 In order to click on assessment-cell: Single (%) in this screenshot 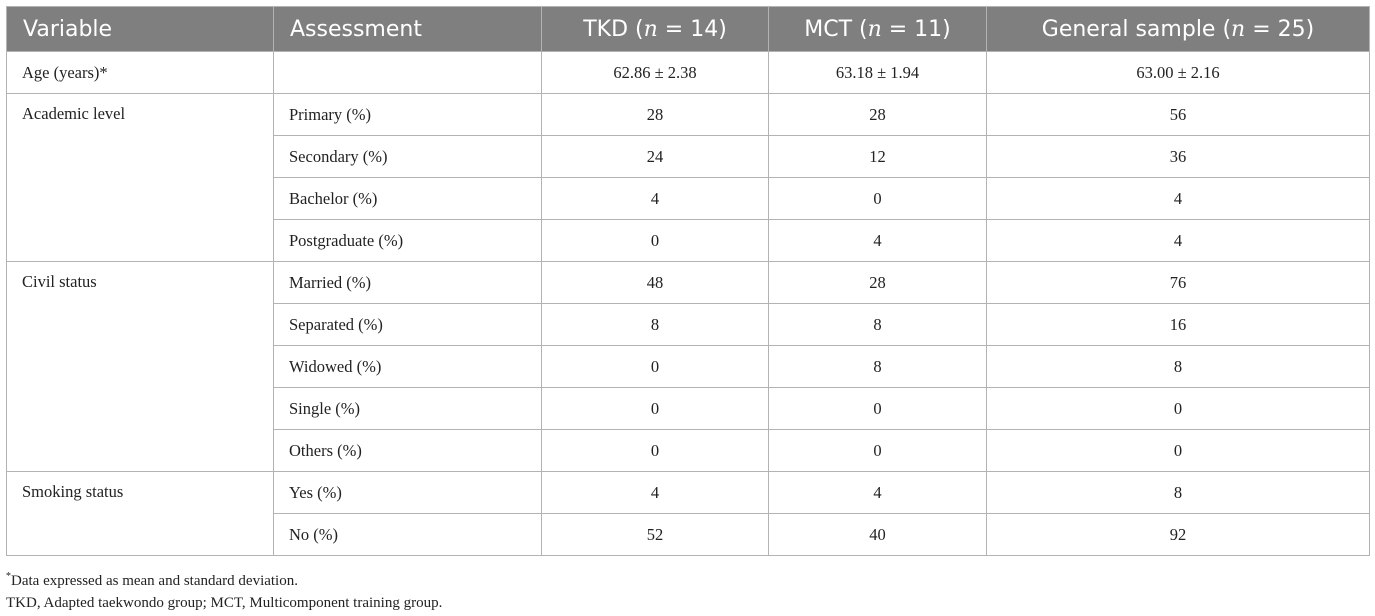, I will do `click(407, 408)`.